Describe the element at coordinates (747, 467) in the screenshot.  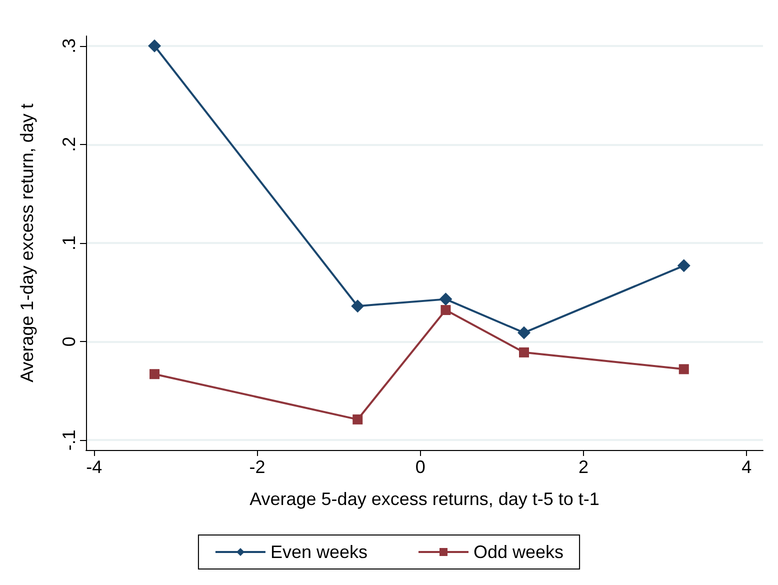
I see `x-tick-label: 4` at that location.